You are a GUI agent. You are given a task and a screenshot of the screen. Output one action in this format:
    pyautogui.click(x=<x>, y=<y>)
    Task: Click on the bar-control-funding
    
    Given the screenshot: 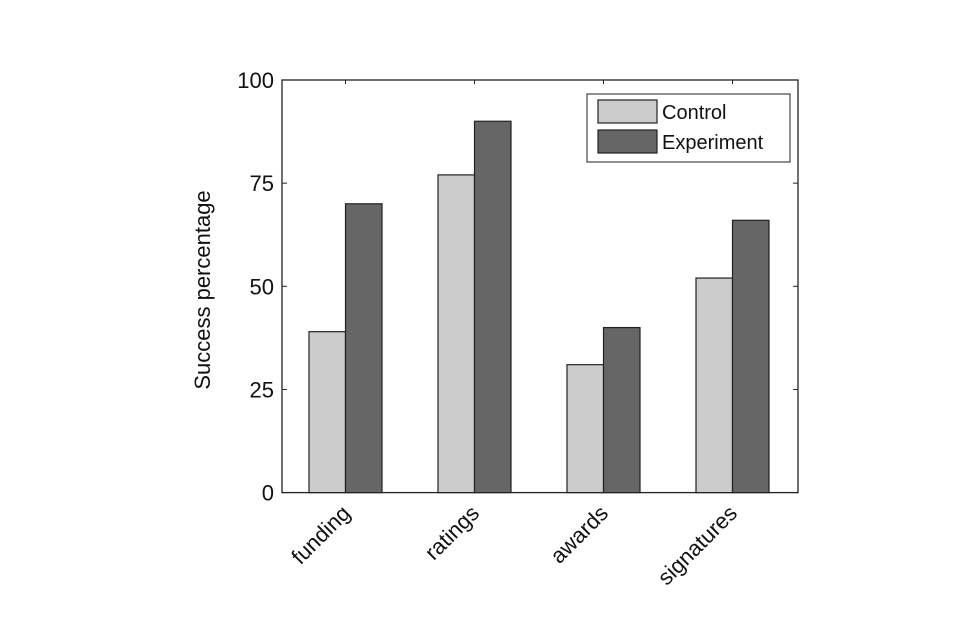 What is the action you would take?
    pyautogui.click(x=327, y=412)
    